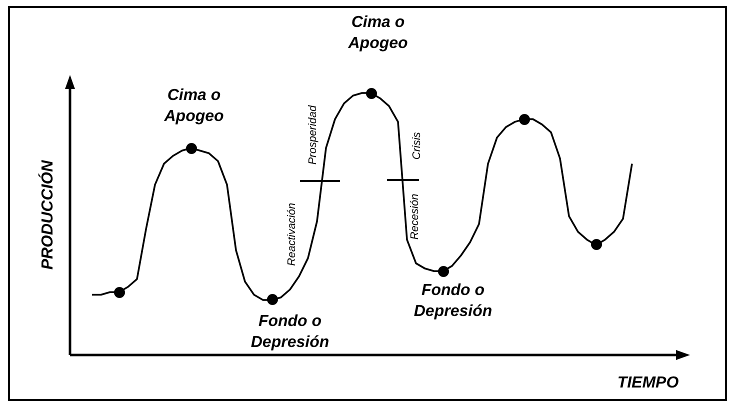 The width and height of the screenshot is (737, 410). What do you see at coordinates (417, 146) in the screenshot?
I see `annotation: Crisis` at bounding box center [417, 146].